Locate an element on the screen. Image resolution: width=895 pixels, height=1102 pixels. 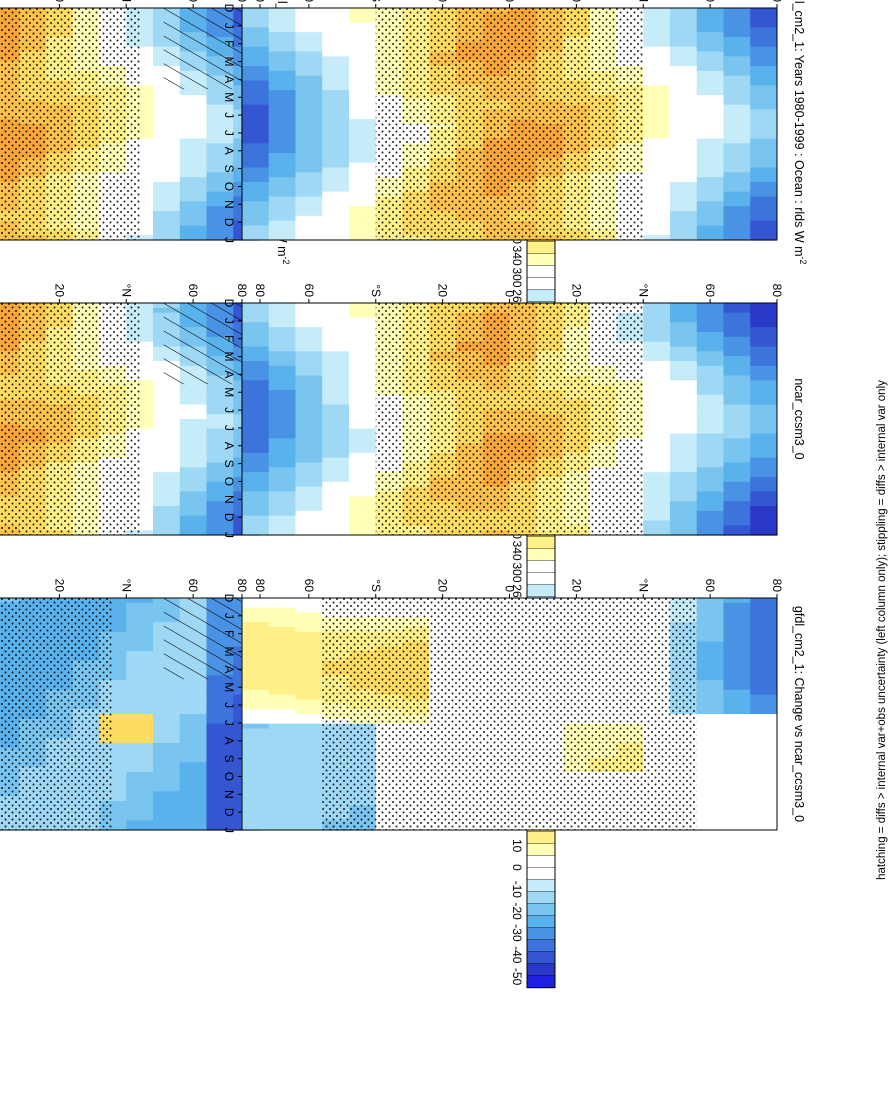
lat-tick-p3: 80 is located at coordinates (260, 291).